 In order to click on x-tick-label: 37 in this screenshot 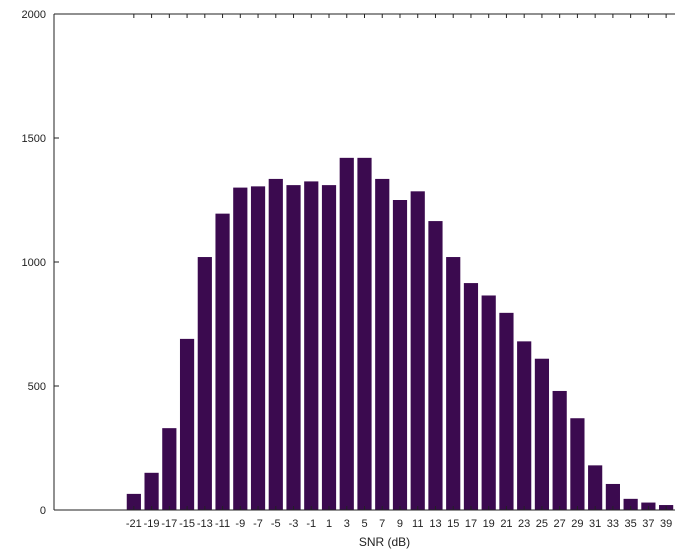, I will do `click(648, 524)`.